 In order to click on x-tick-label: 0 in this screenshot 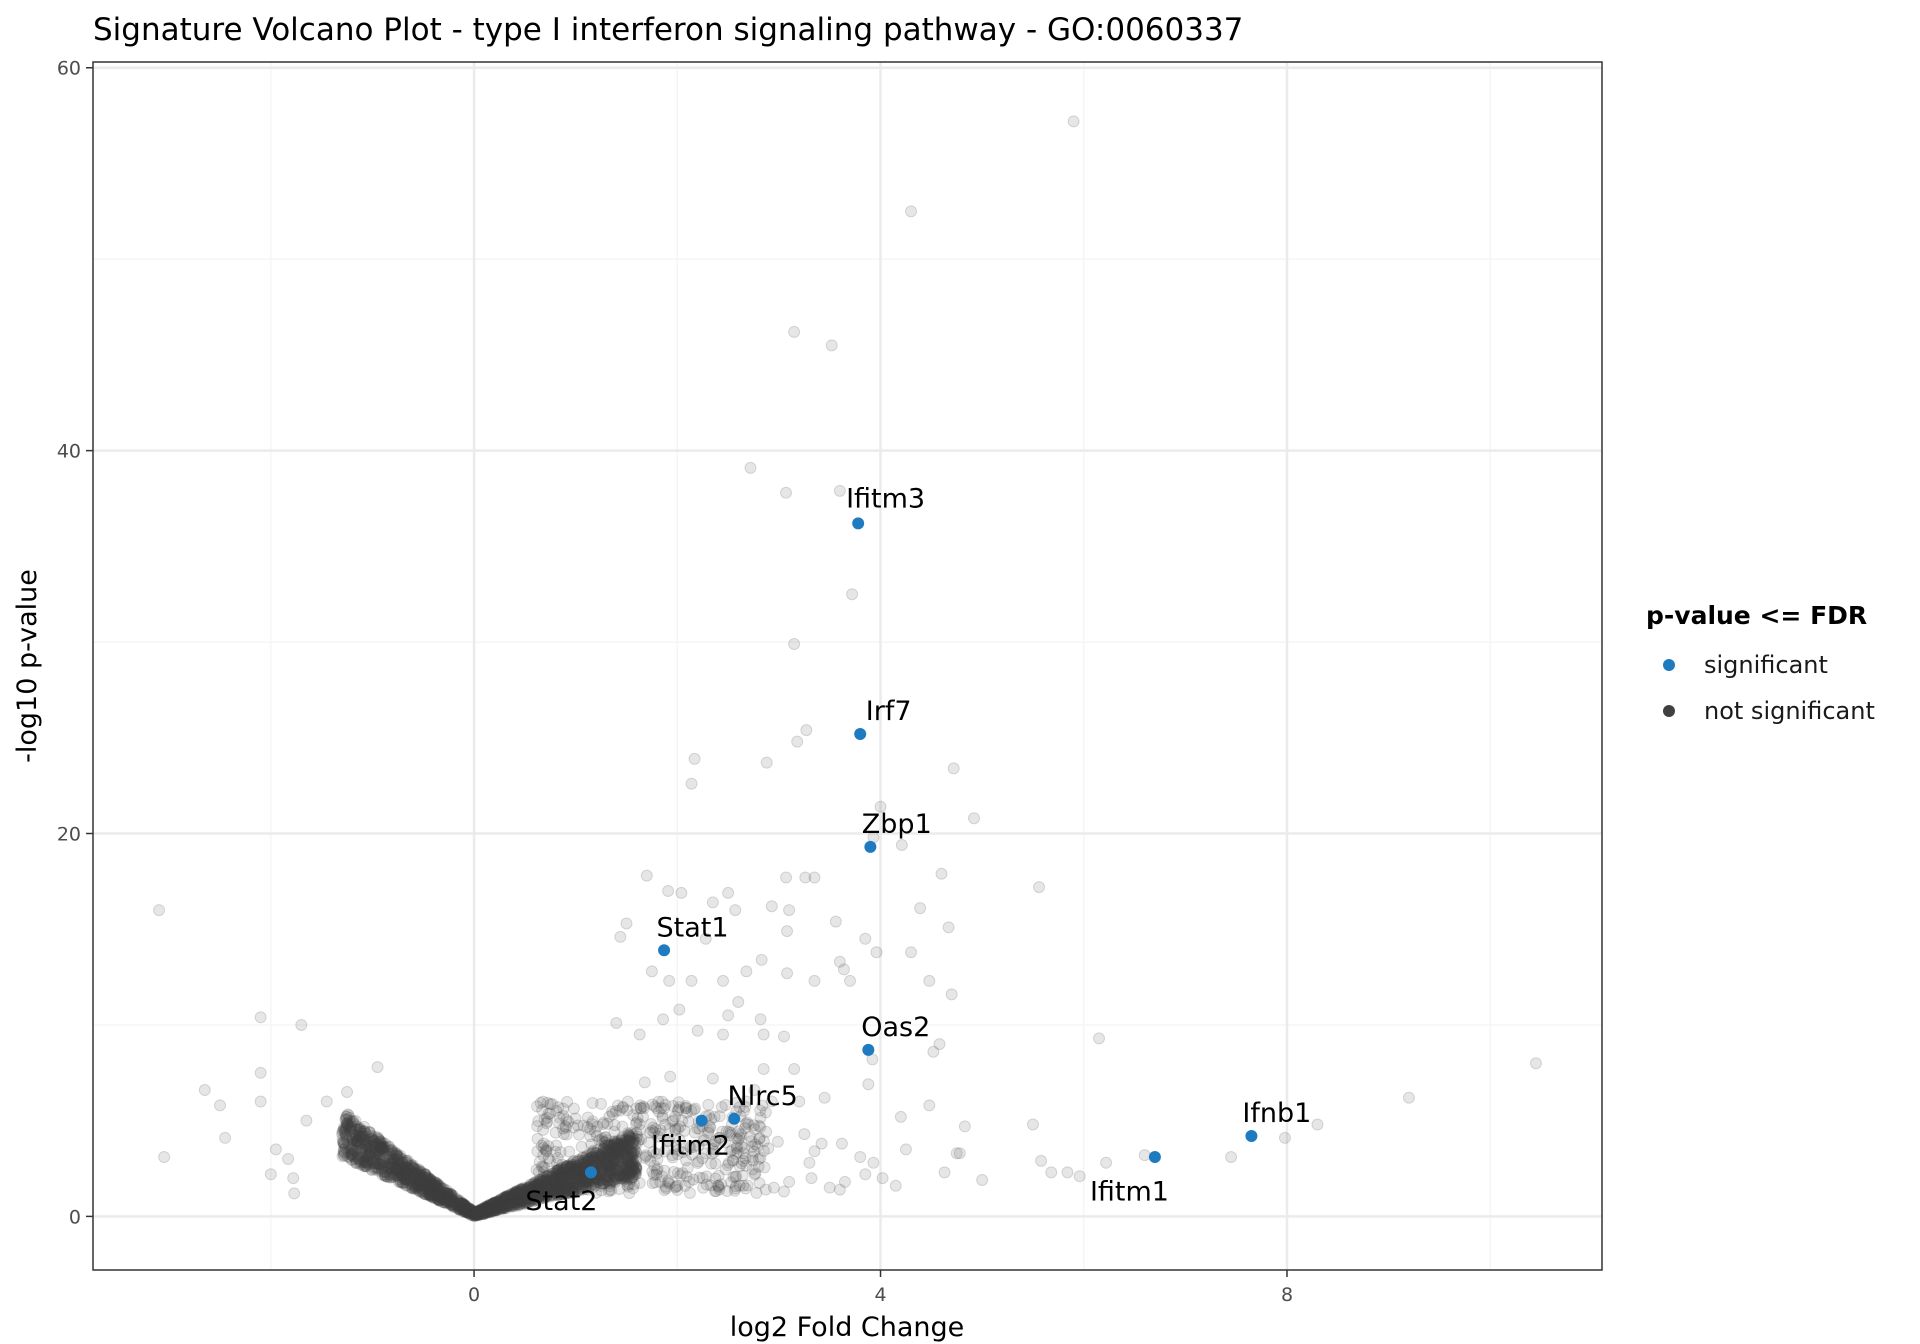, I will do `click(474, 1295)`.